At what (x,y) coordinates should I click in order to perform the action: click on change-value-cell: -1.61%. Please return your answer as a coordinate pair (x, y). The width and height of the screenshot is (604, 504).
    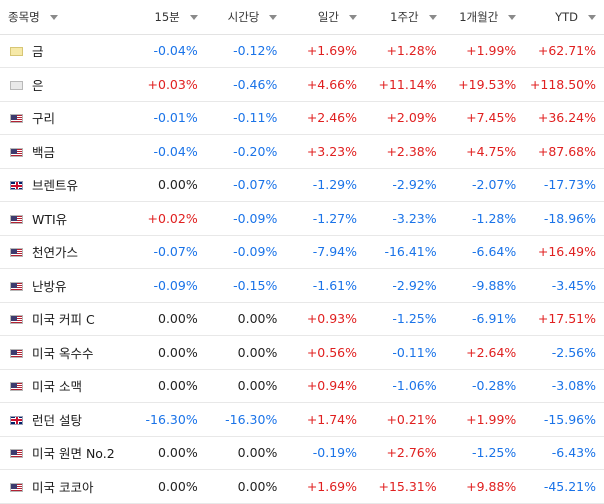
    Looking at the image, I should click on (325, 285).